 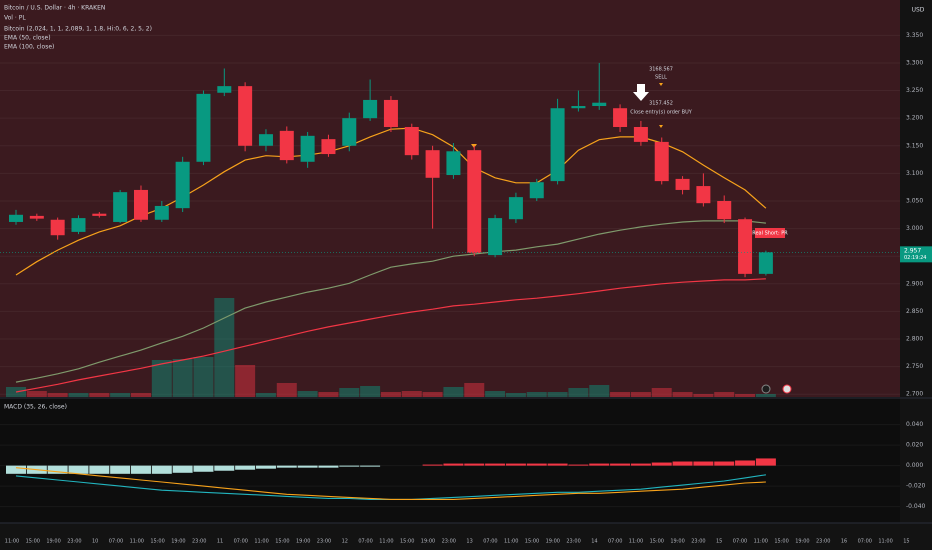 What do you see at coordinates (914, 145) in the screenshot?
I see `y-tick-label: 3.150` at bounding box center [914, 145].